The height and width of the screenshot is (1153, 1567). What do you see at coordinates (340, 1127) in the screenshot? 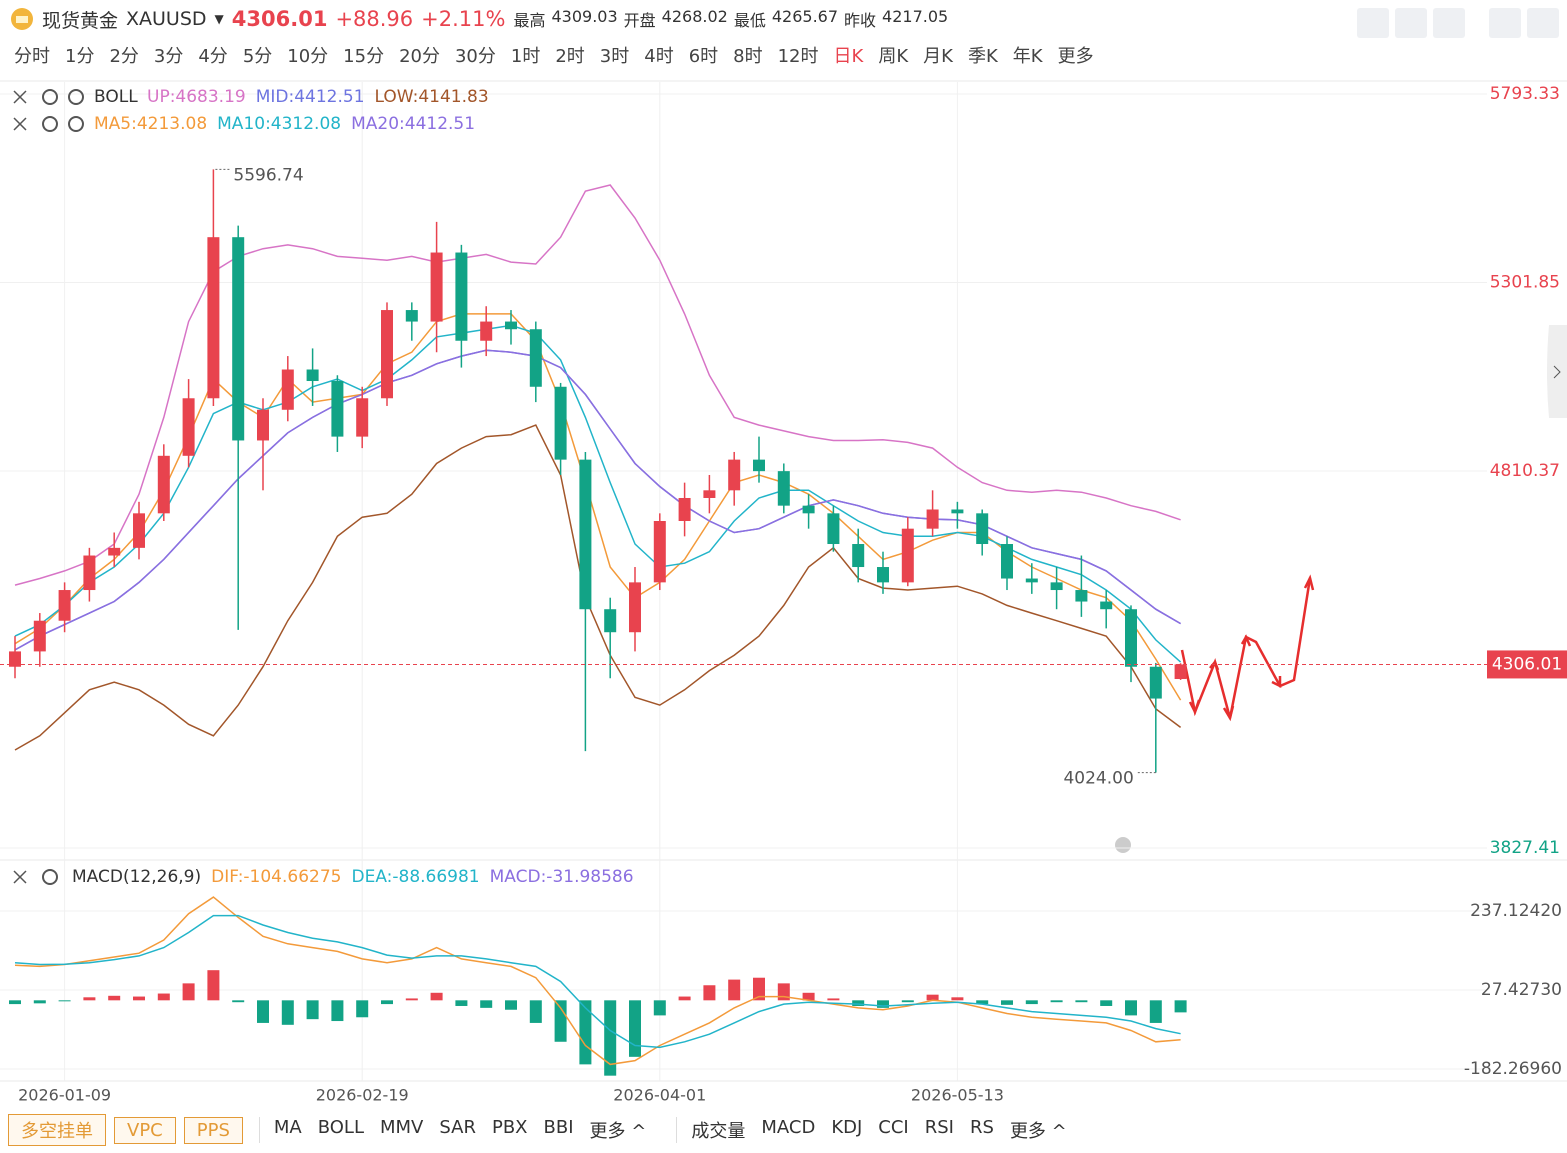
I see `indicator-tab: BOLL` at bounding box center [340, 1127].